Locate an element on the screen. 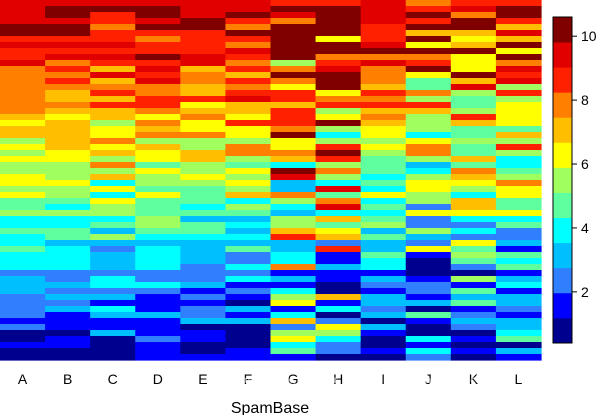 This screenshot has width=605, height=415. x-tick-label-K: K is located at coordinates (474, 379).